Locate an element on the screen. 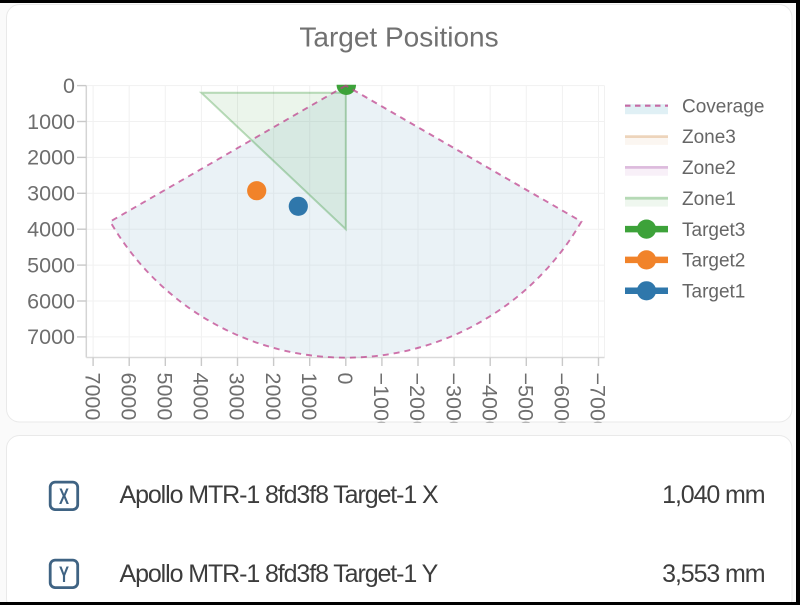  svg-text: Target2 is located at coordinates (713, 261).